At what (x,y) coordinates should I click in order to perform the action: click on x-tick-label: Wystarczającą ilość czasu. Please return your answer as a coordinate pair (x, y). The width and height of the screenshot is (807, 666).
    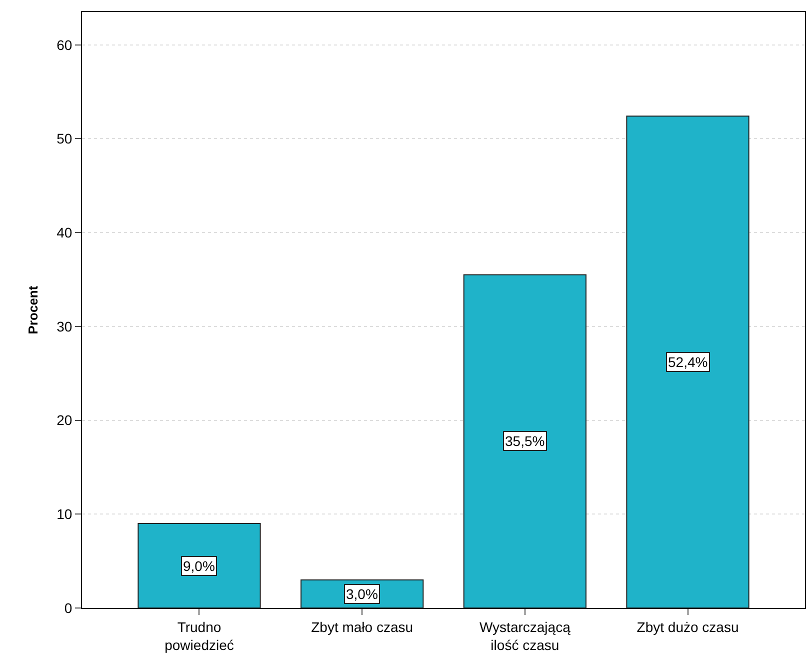
    Looking at the image, I should click on (525, 635).